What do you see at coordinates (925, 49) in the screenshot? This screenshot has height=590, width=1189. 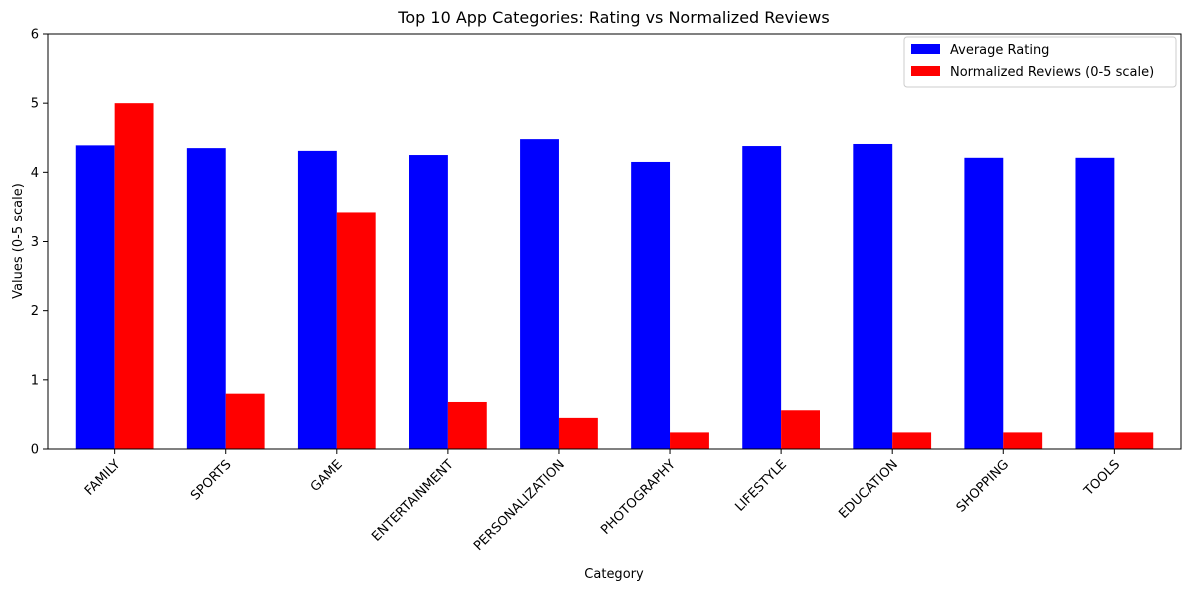 I see `legend-swatch-average-rating` at bounding box center [925, 49].